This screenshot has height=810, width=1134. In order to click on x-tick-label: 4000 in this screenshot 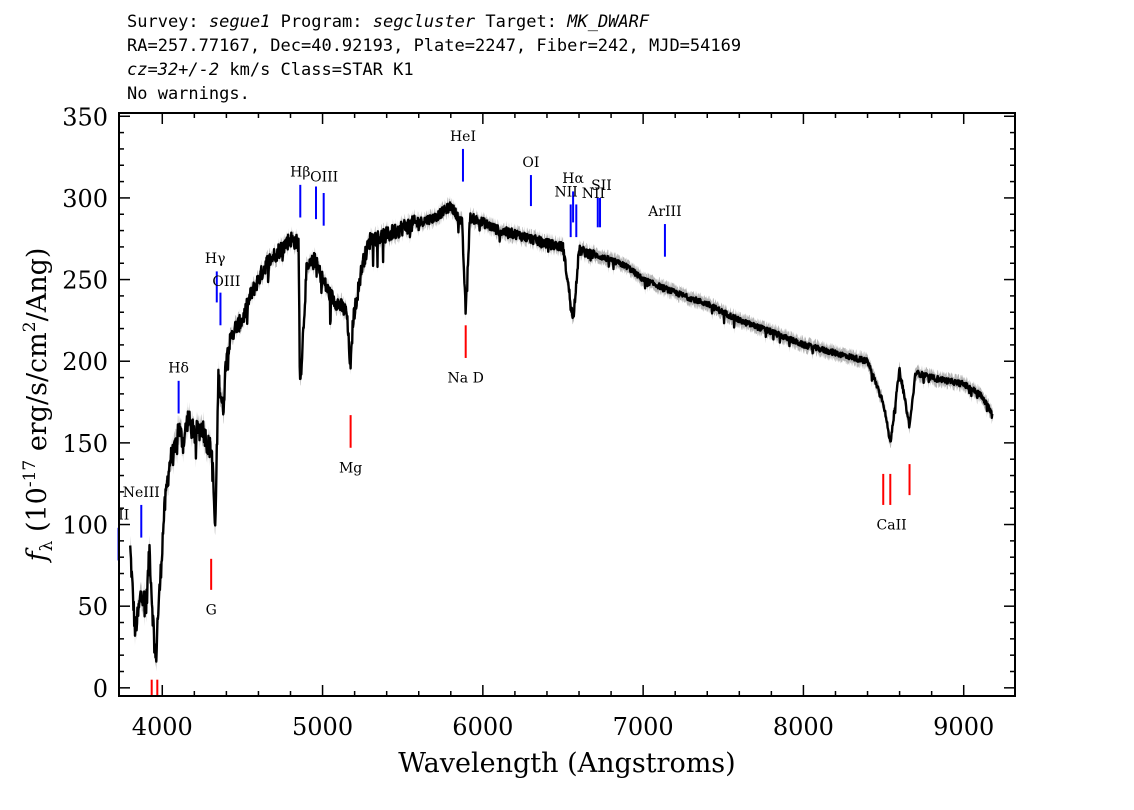, I will do `click(162, 727)`.